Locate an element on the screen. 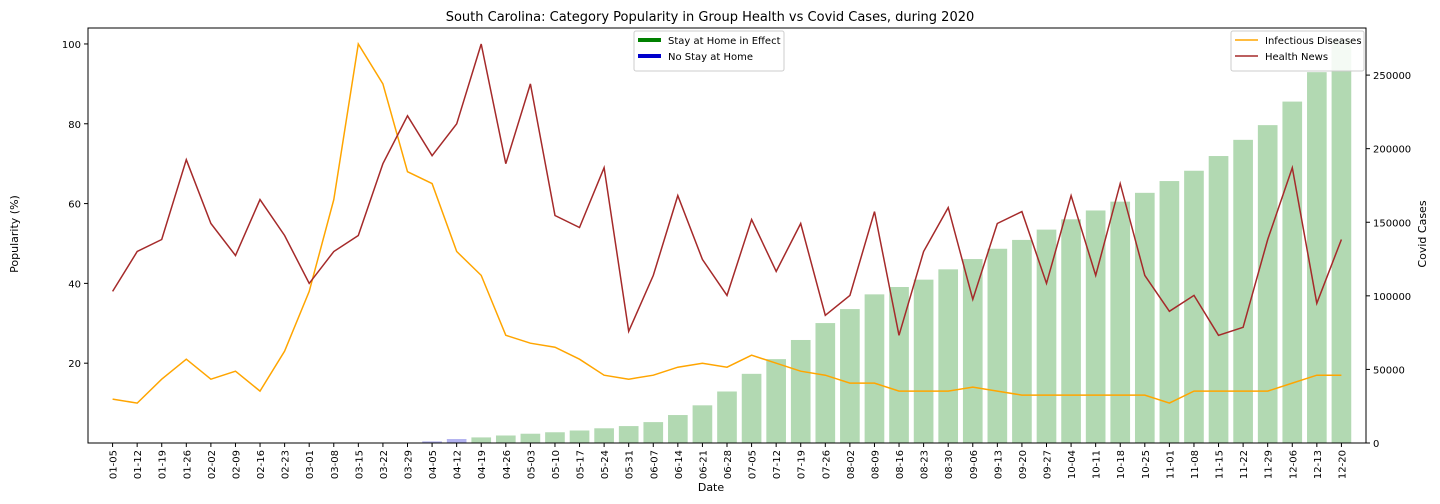 Image resolution: width=1440 pixels, height=504 pixels. y2-axis-label: Covid Cases is located at coordinates (1422, 233).